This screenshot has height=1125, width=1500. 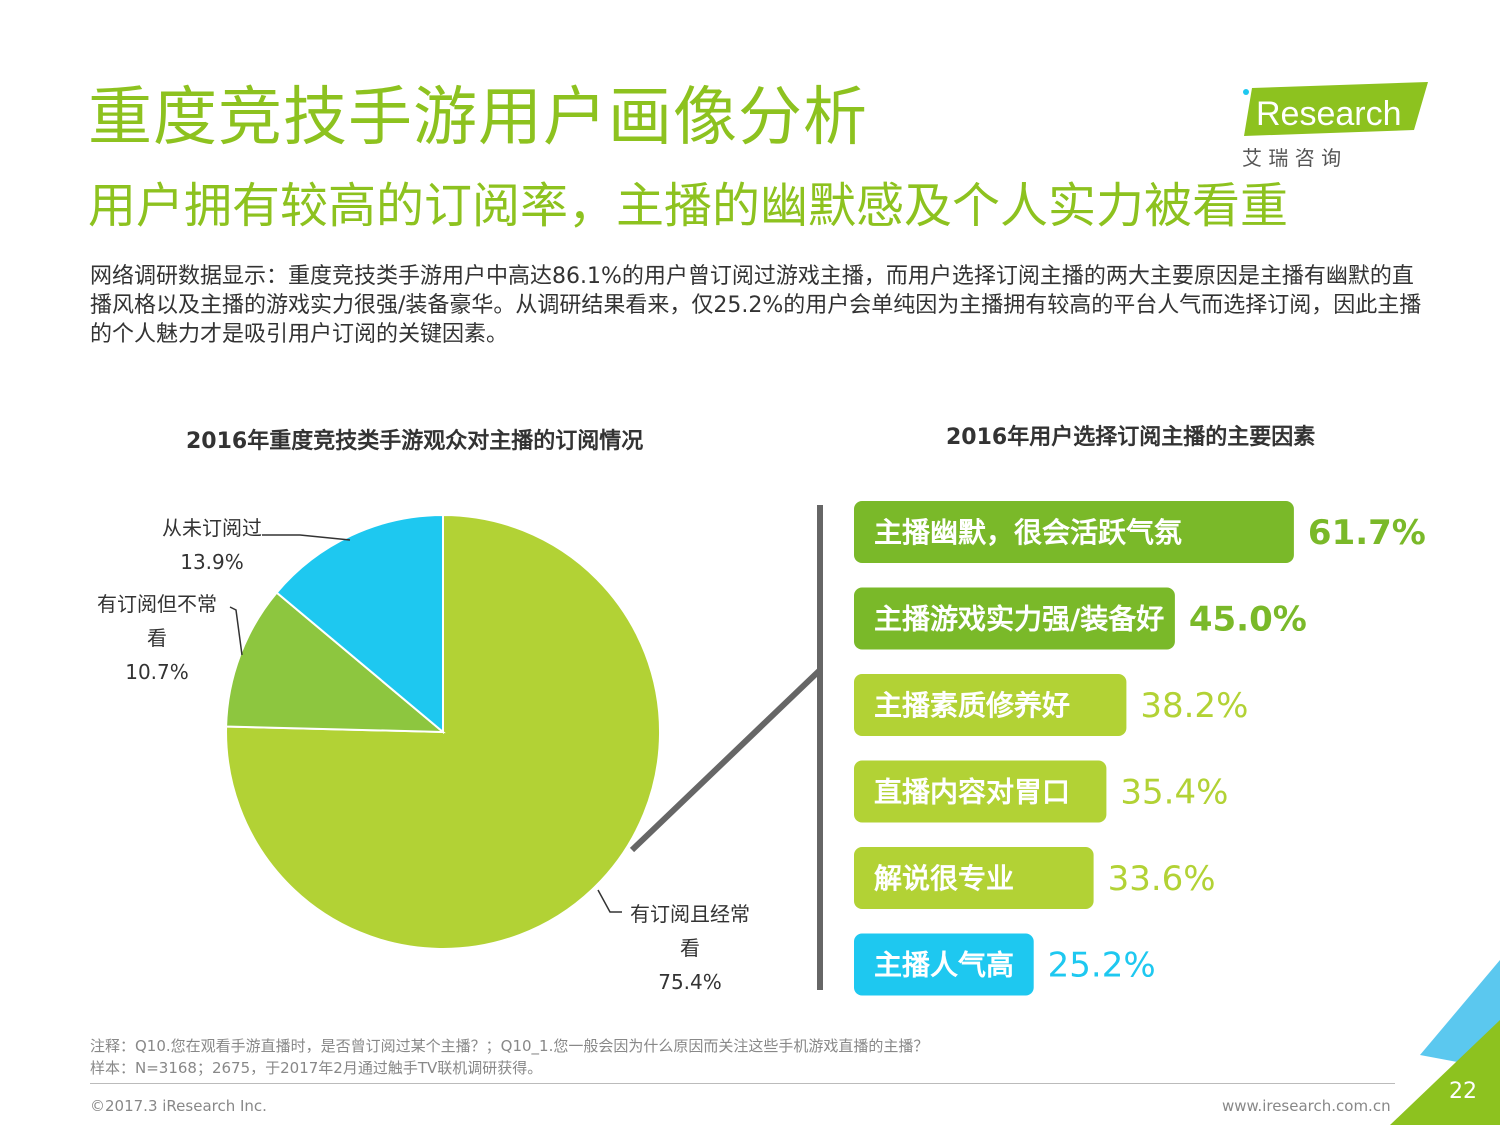 What do you see at coordinates (944, 878) in the screenshot?
I see `bar-category-label-4: 解说很专业` at bounding box center [944, 878].